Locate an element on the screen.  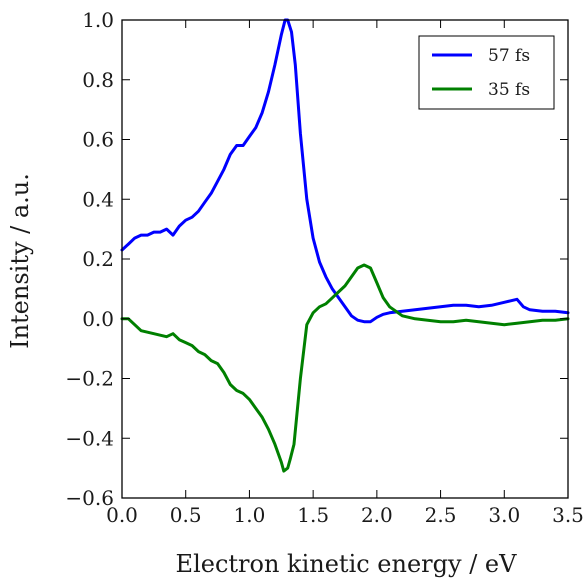
legend: 57 fs 35 fs is located at coordinates (486, 72).